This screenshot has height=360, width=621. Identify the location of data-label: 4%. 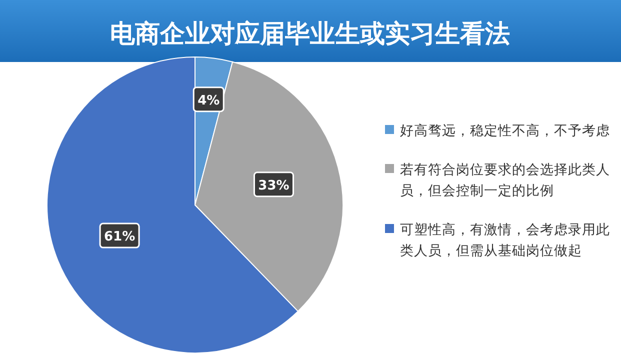
(209, 100).